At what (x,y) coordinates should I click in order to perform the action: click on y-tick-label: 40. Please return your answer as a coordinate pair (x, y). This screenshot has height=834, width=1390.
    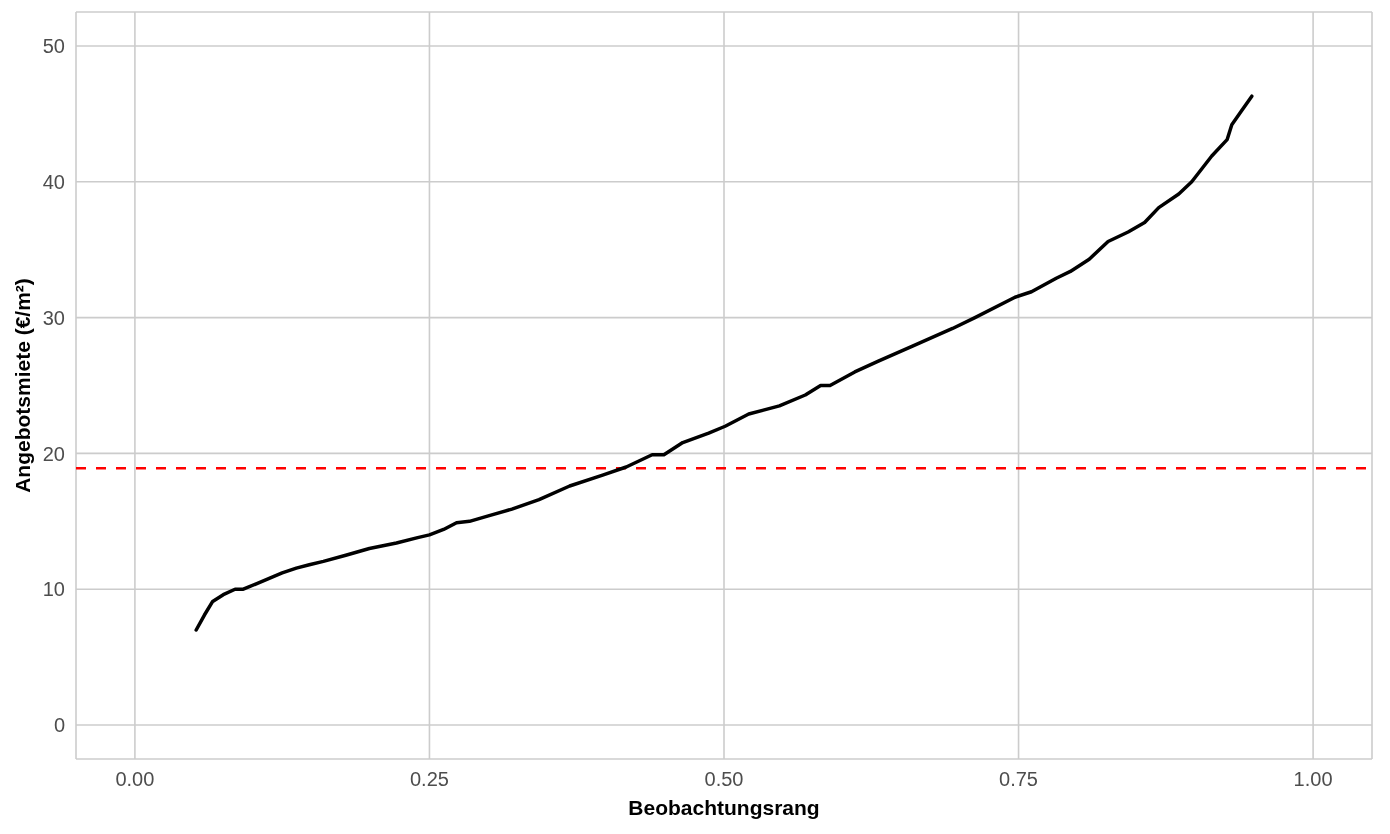
    Looking at the image, I should click on (53, 181).